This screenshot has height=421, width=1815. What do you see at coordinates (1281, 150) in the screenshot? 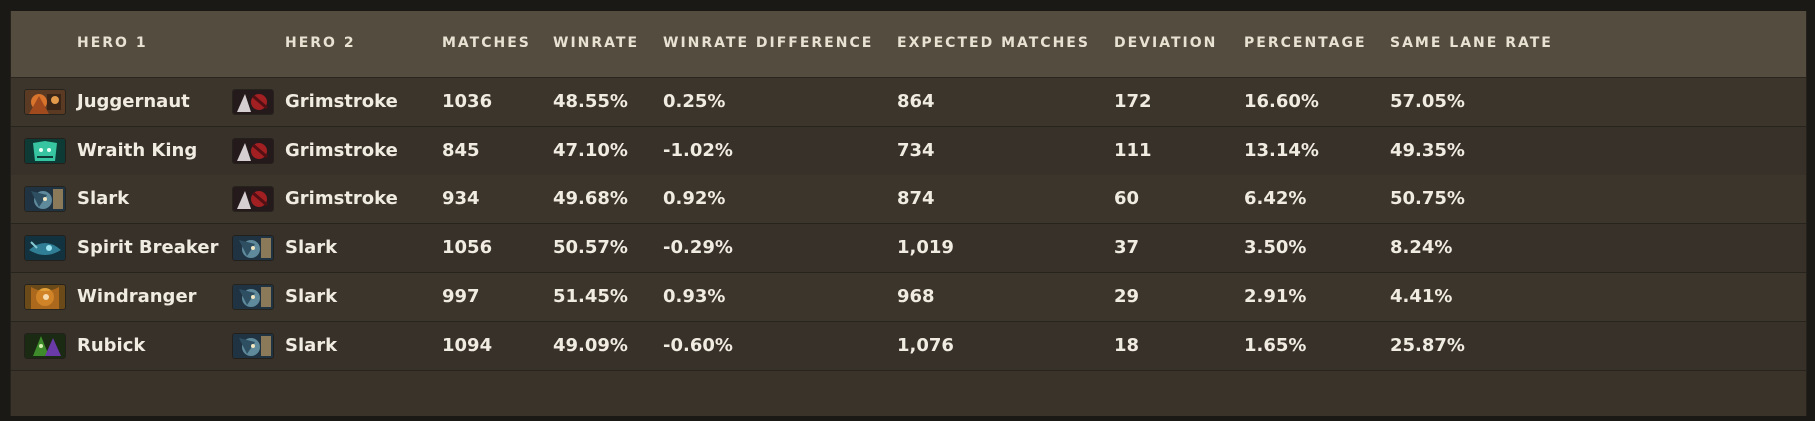
I see `percentage-value: 13.14%` at bounding box center [1281, 150].